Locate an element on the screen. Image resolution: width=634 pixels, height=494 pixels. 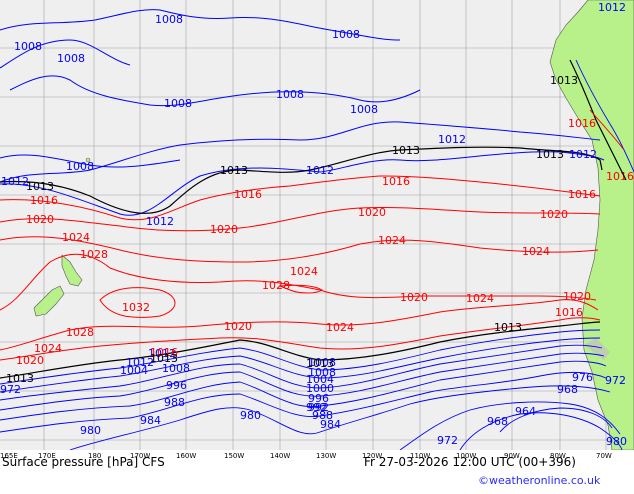
low-isobar-coast is located at coordinates (604, 116).